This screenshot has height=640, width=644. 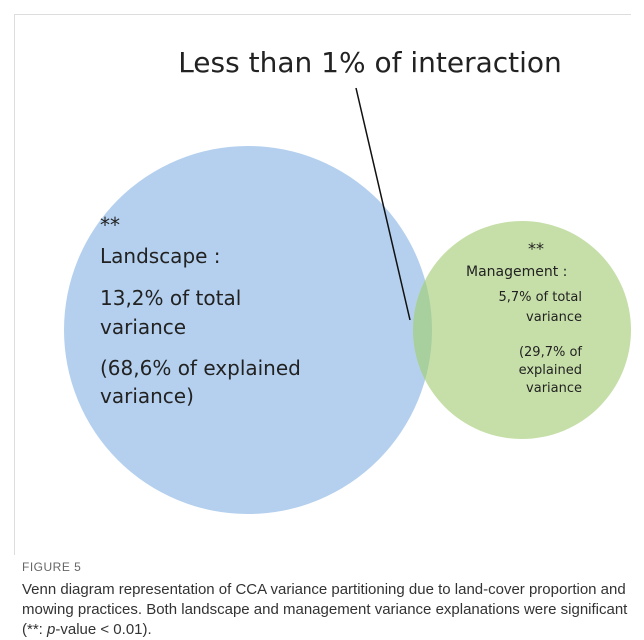 What do you see at coordinates (170, 298) in the screenshot?
I see `circle-text: 13,2% of total` at bounding box center [170, 298].